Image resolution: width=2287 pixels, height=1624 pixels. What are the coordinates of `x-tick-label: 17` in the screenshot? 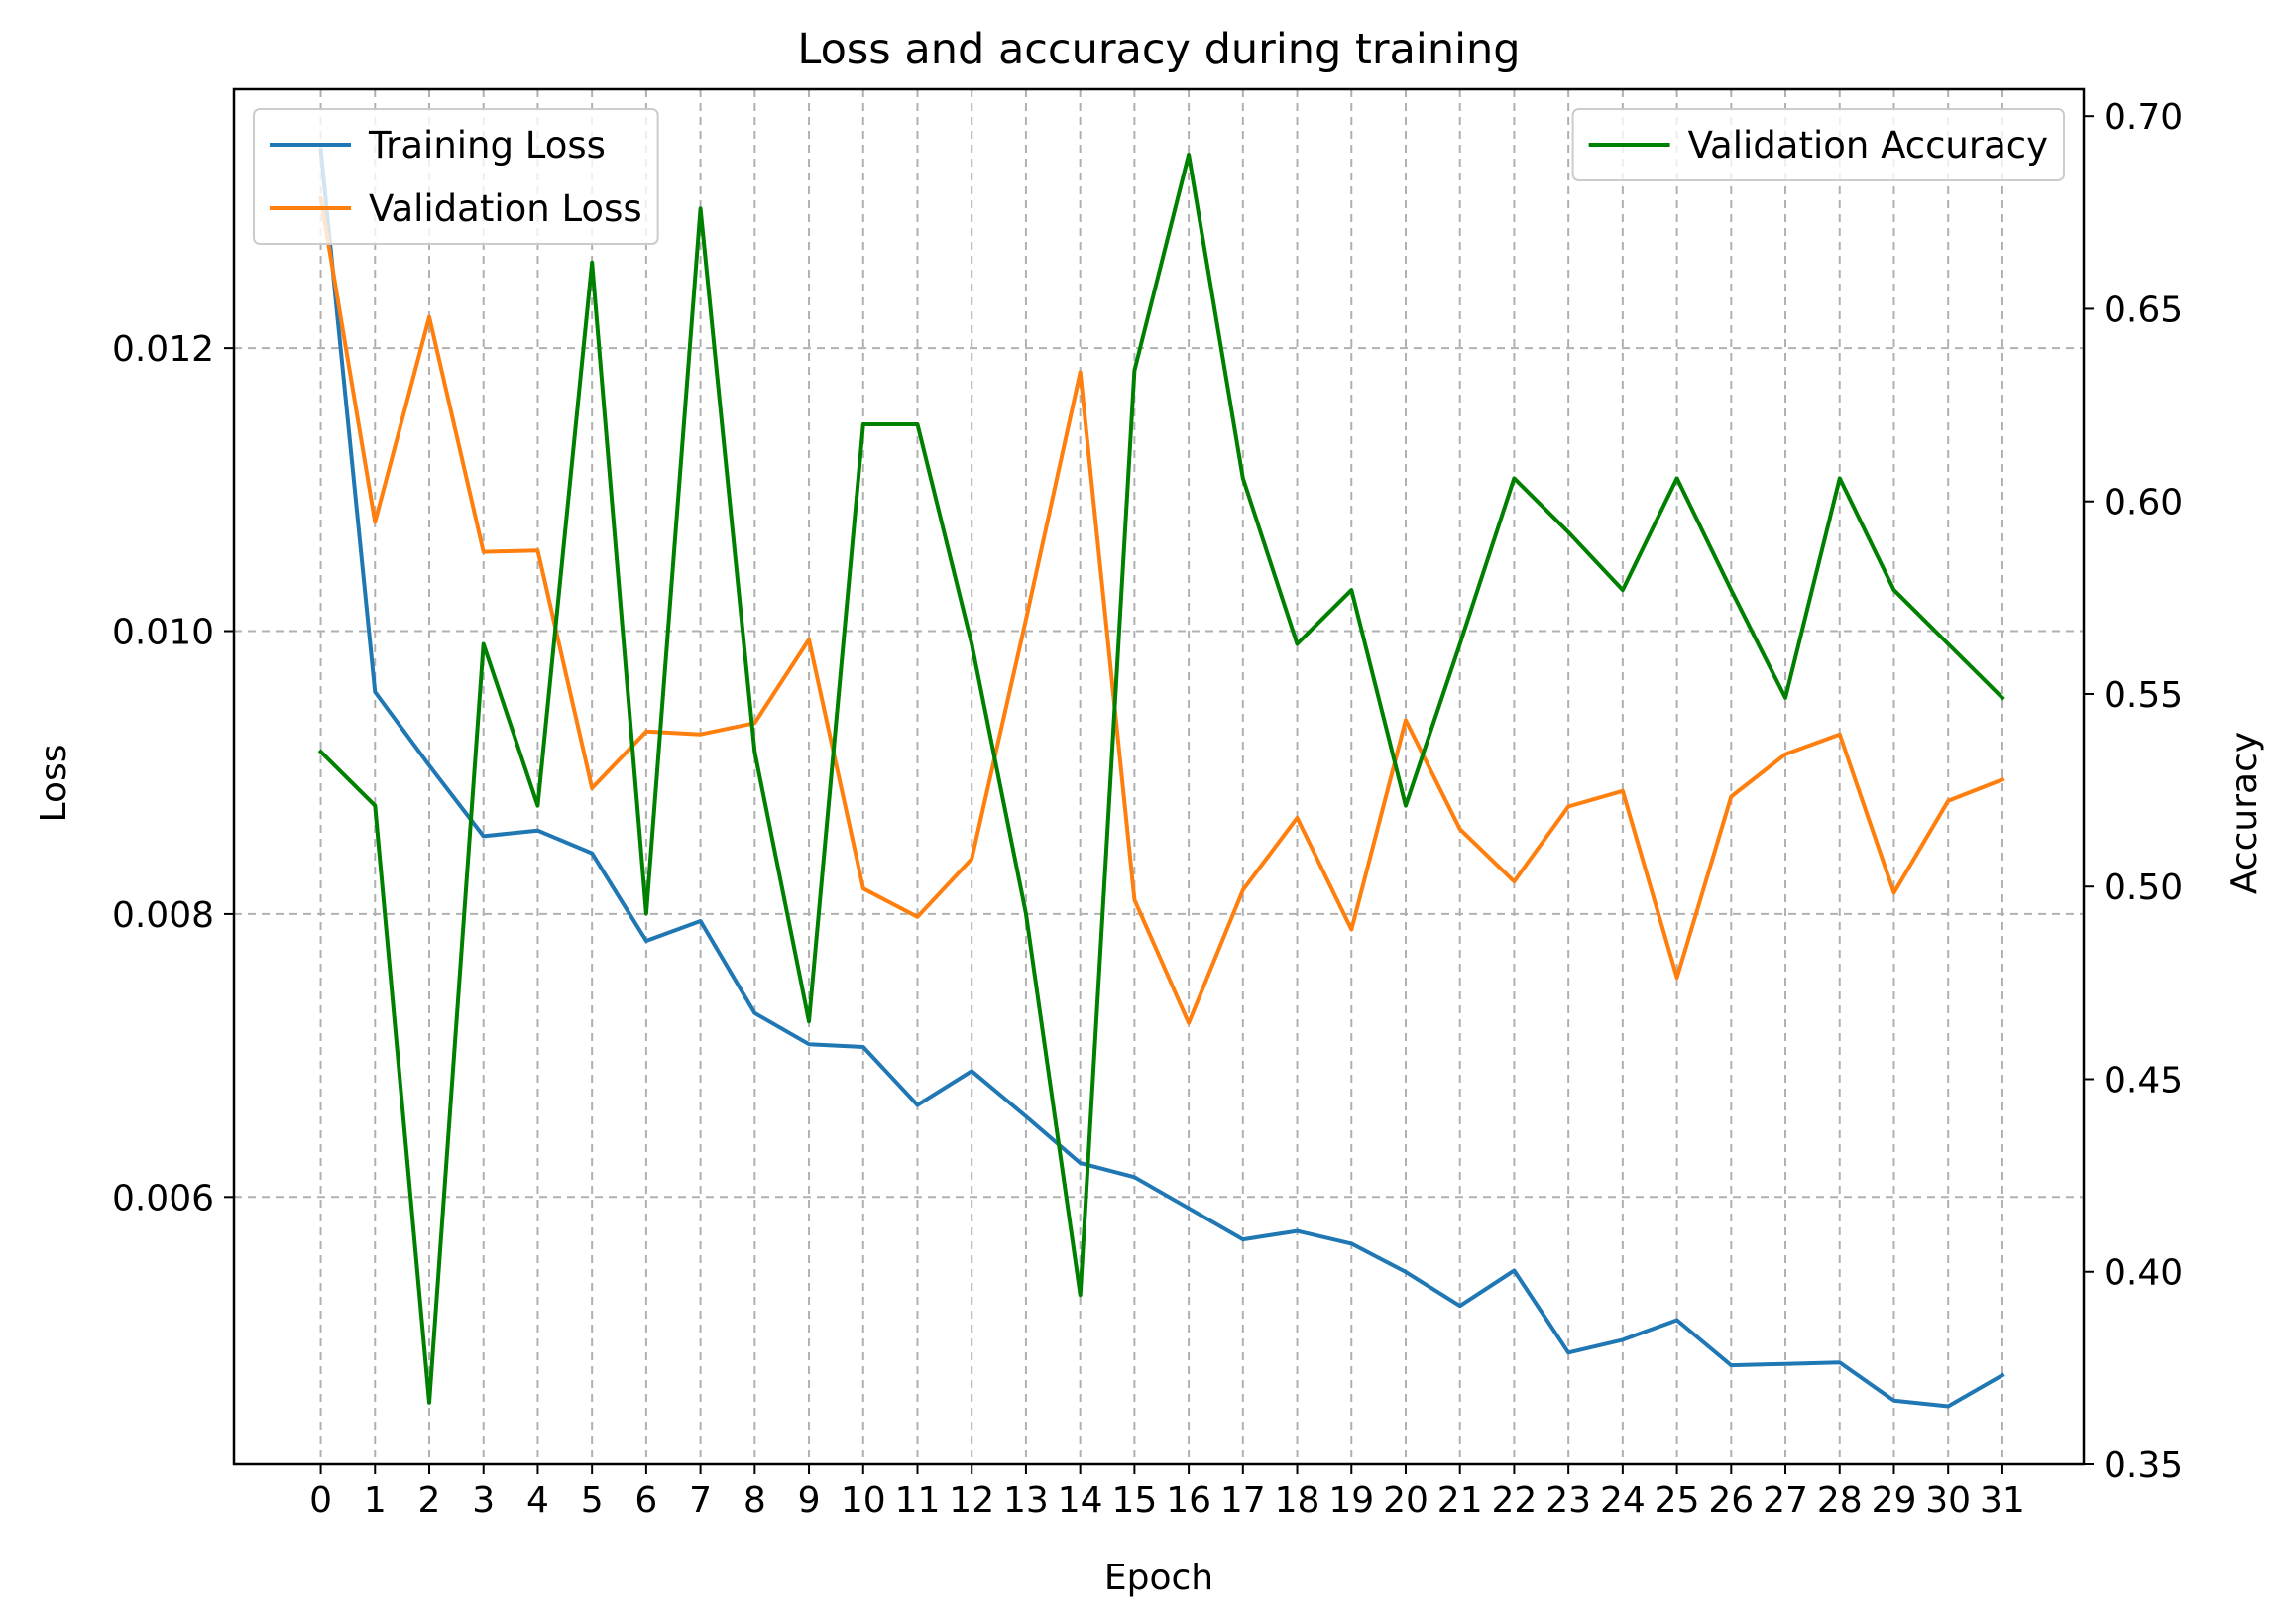 It's located at (1243, 1500).